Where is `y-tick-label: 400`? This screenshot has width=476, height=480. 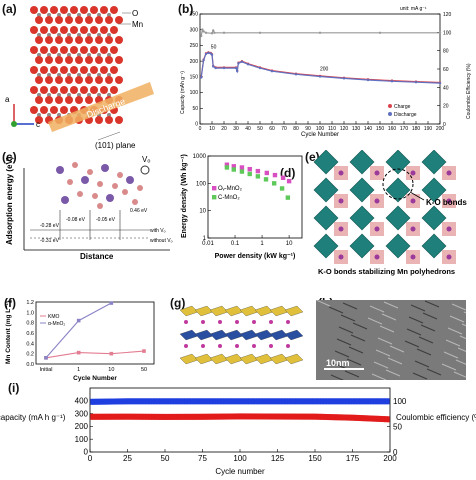 y-tick-label: 400 is located at coordinates (82, 400).